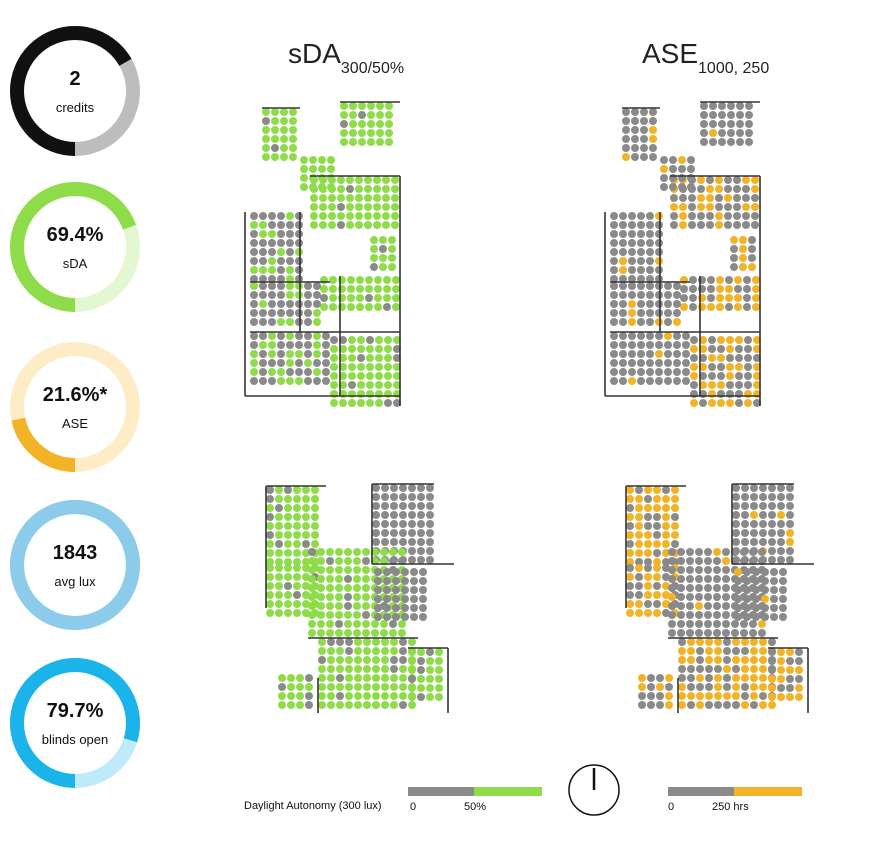  Describe the element at coordinates (734, 68) in the screenshot. I see `ase-heading-sub: 1000, 250` at that location.